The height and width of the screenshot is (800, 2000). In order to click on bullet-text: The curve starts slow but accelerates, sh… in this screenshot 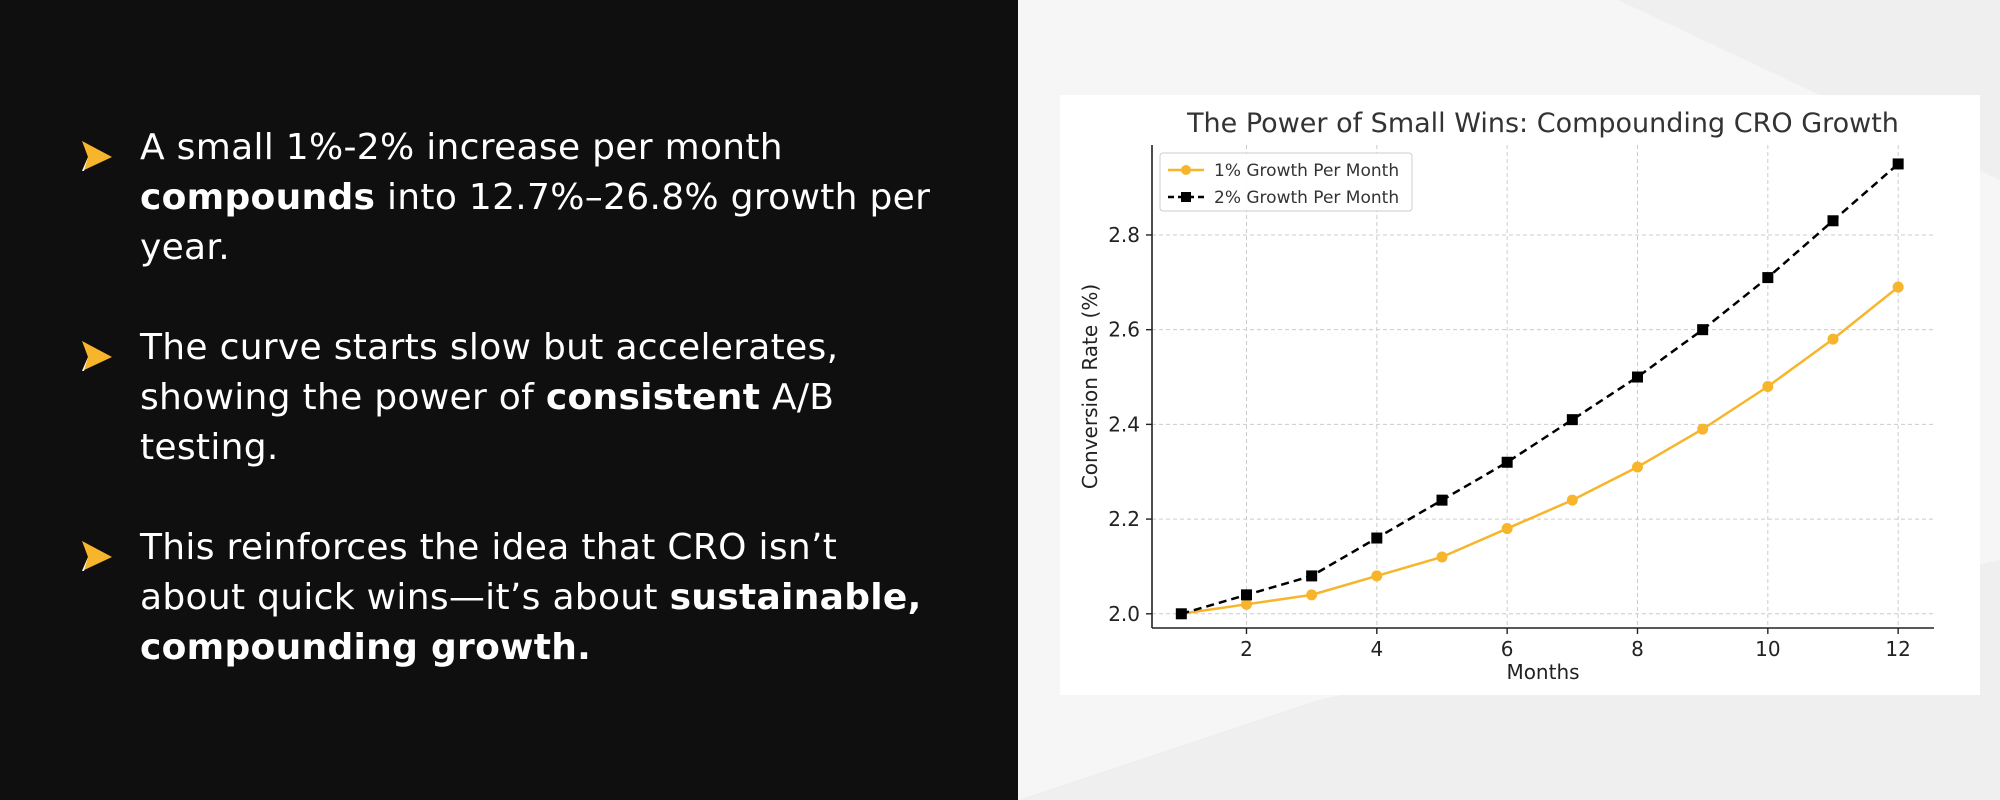, I will do `click(570, 398)`.